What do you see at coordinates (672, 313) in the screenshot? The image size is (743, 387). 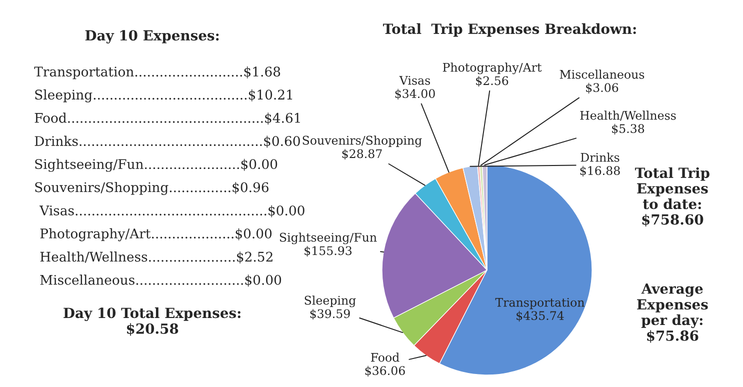 I see `text: Average Expenses per day: $75.86` at bounding box center [672, 313].